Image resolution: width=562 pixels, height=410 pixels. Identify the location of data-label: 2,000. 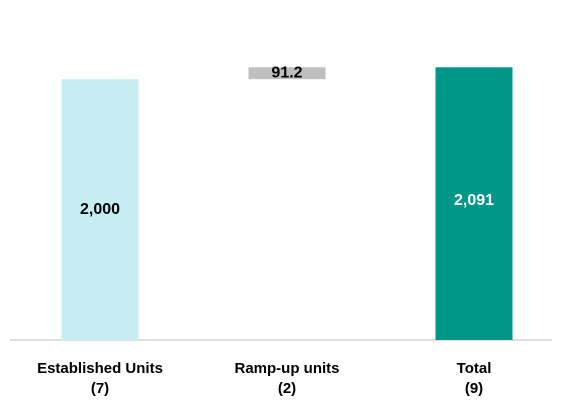
(100, 209).